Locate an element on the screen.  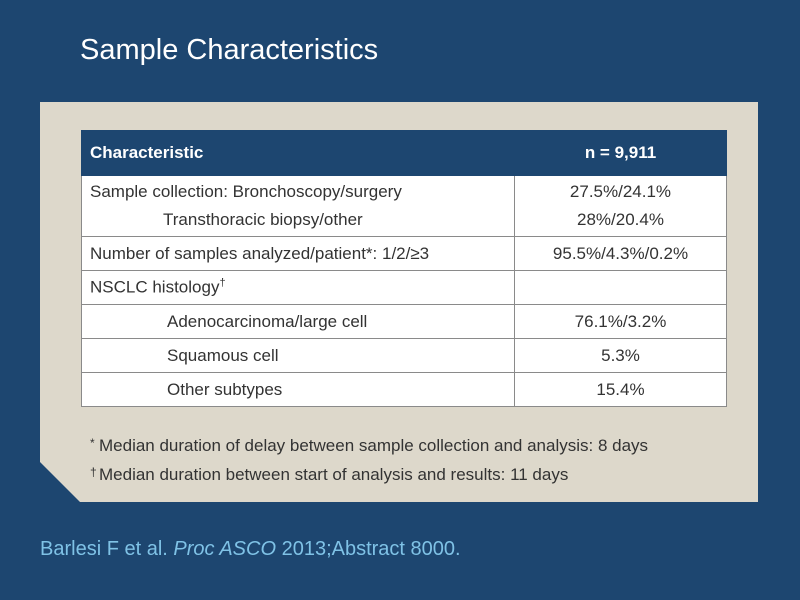
sample-collection-label: Sample collection: Bronchoscopy/surgery is located at coordinates (246, 191).